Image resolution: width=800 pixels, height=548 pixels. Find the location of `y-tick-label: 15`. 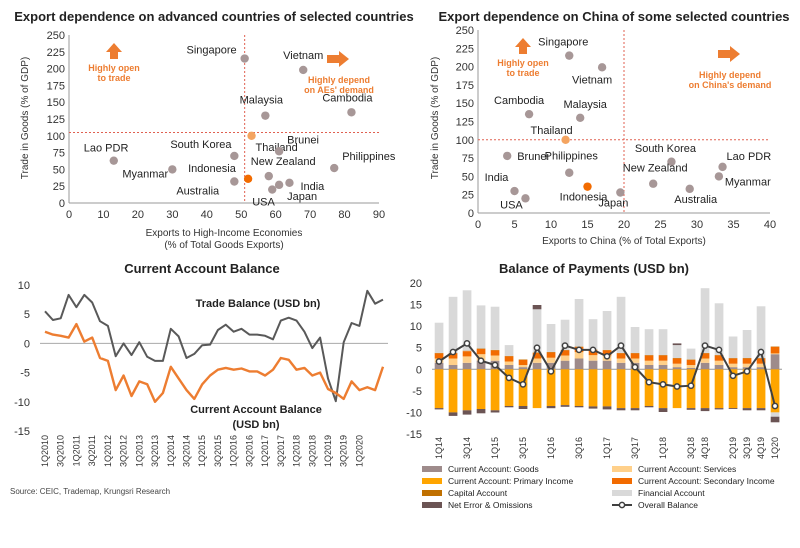

y-tick-label: 15 is located at coordinates (416, 306).